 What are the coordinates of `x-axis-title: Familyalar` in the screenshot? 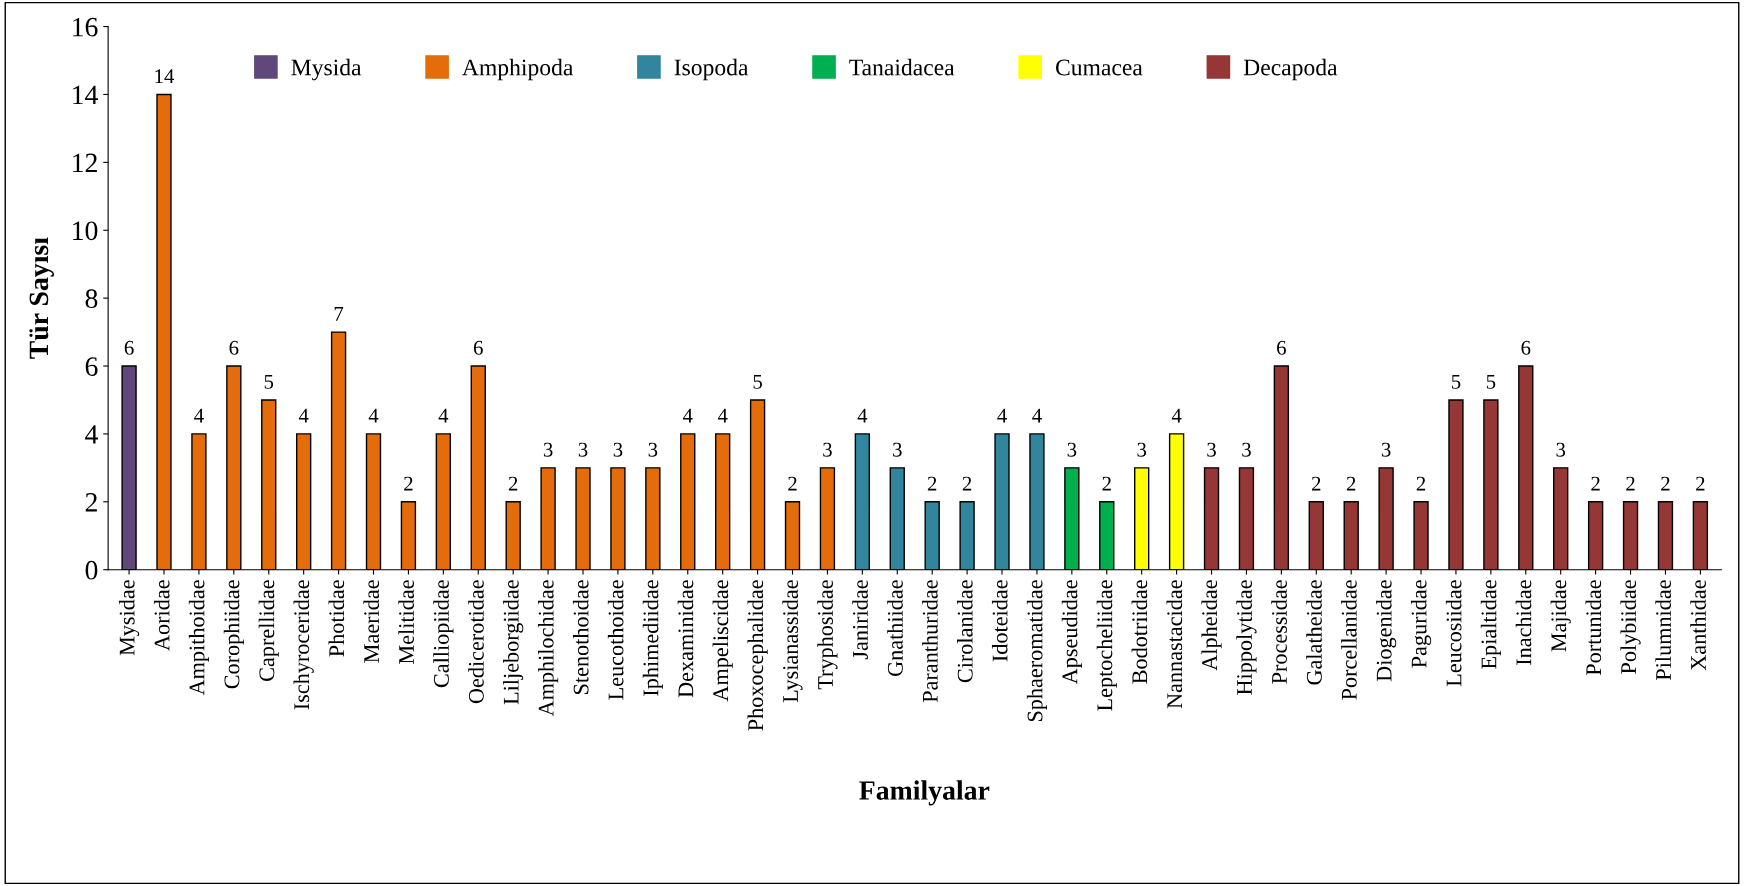 It's located at (924, 793).